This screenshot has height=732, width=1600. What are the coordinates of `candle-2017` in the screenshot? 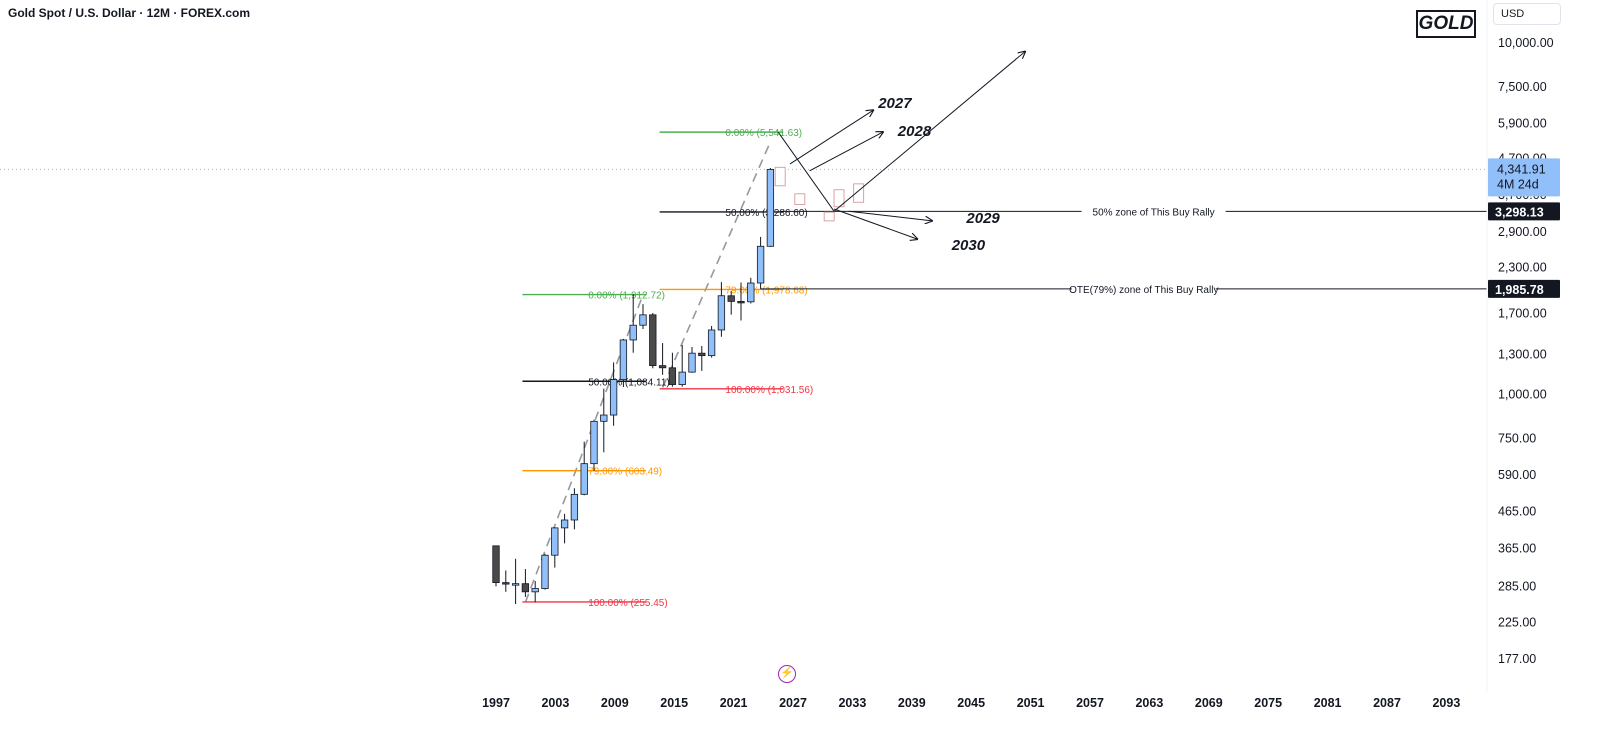 It's located at (692, 359).